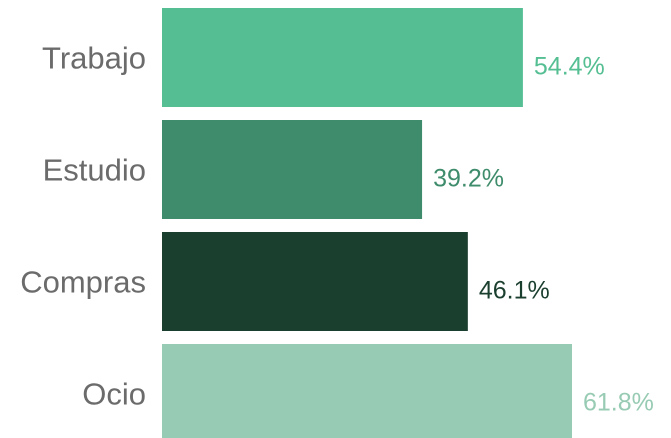 This screenshot has width=671, height=438. Describe the element at coordinates (468, 179) in the screenshot. I see `value-label-estudio: 39.2%` at that location.